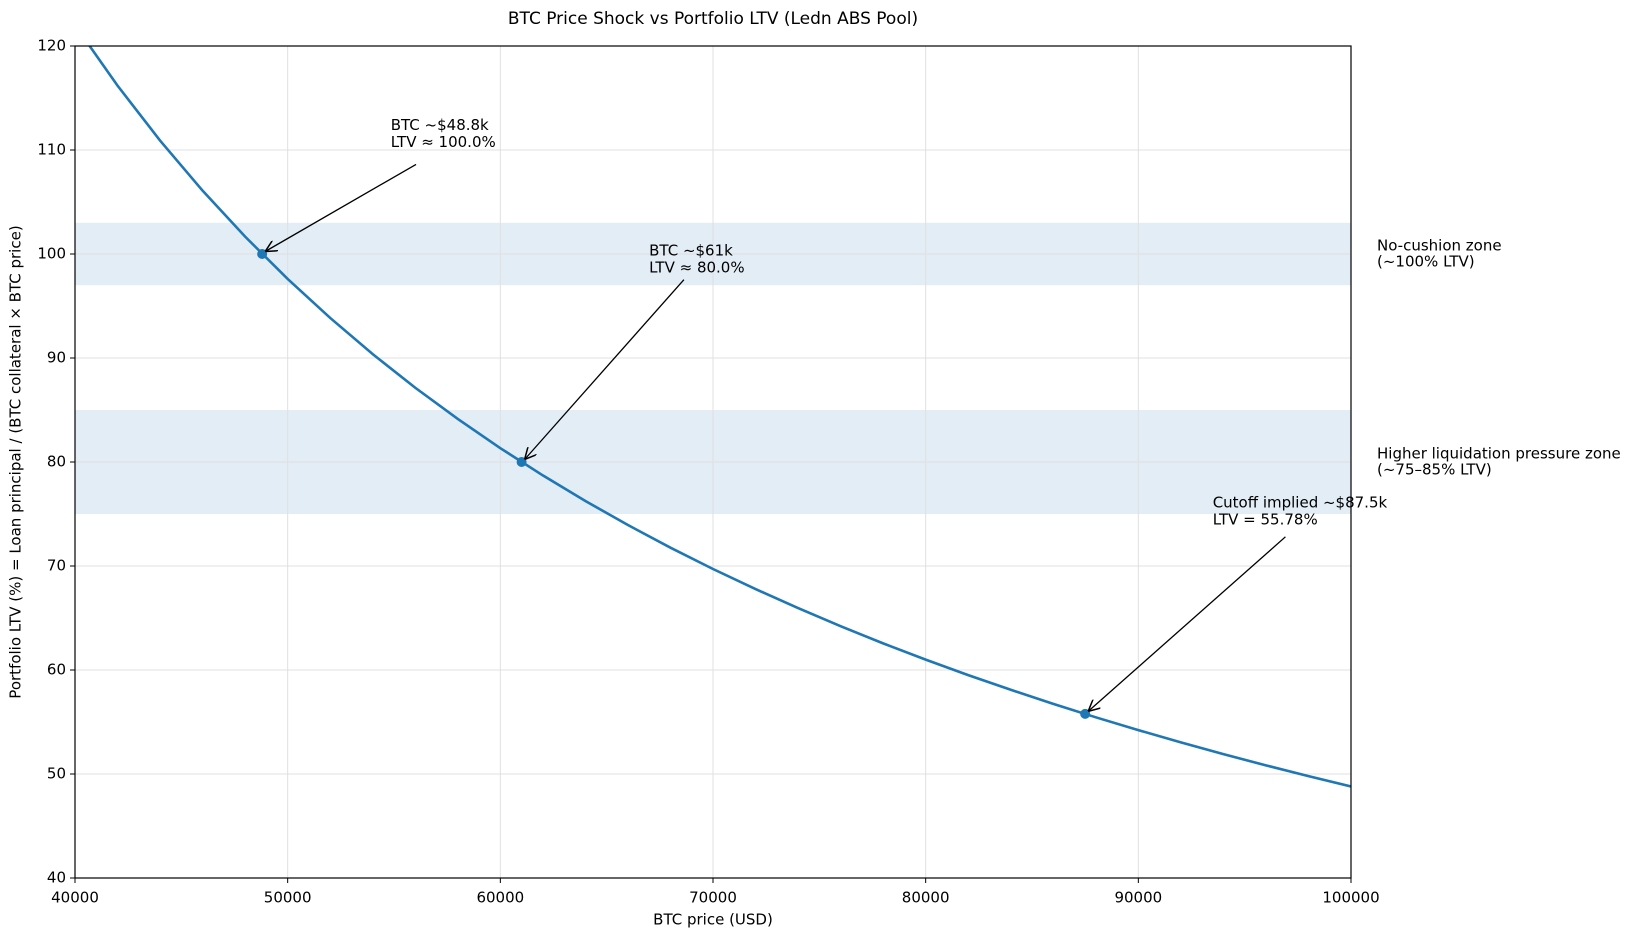  What do you see at coordinates (1265, 520) in the screenshot?
I see `annotation-text: LTV = 55.78%` at bounding box center [1265, 520].